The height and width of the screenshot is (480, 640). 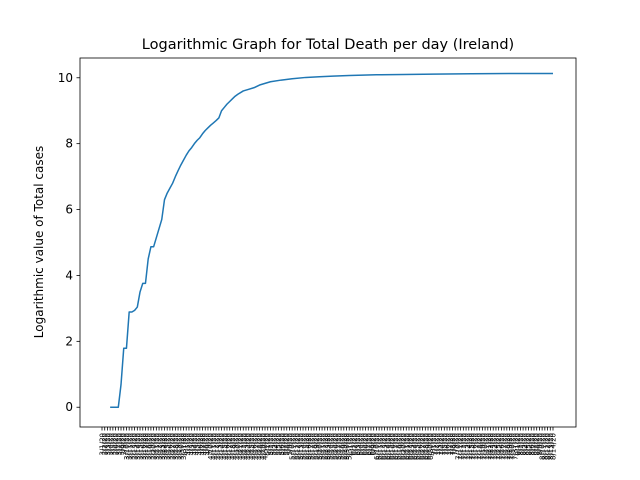 What do you see at coordinates (263, 446) in the screenshot?
I see `x-tick-label: 4/29/20` at bounding box center [263, 446].